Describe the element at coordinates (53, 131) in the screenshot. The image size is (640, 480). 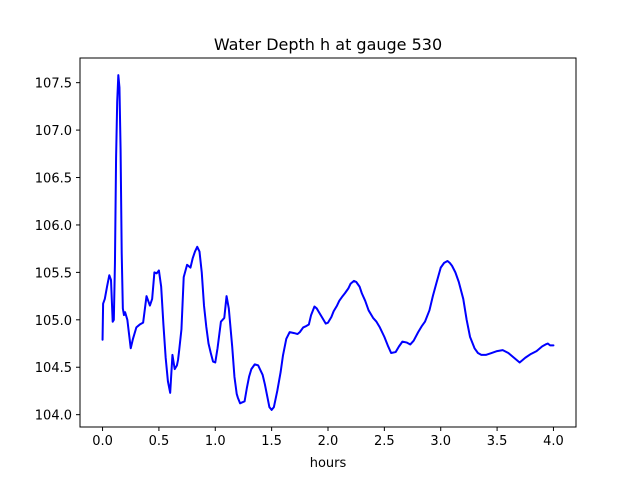
I see `y-tick-label: 107.0` at that location.